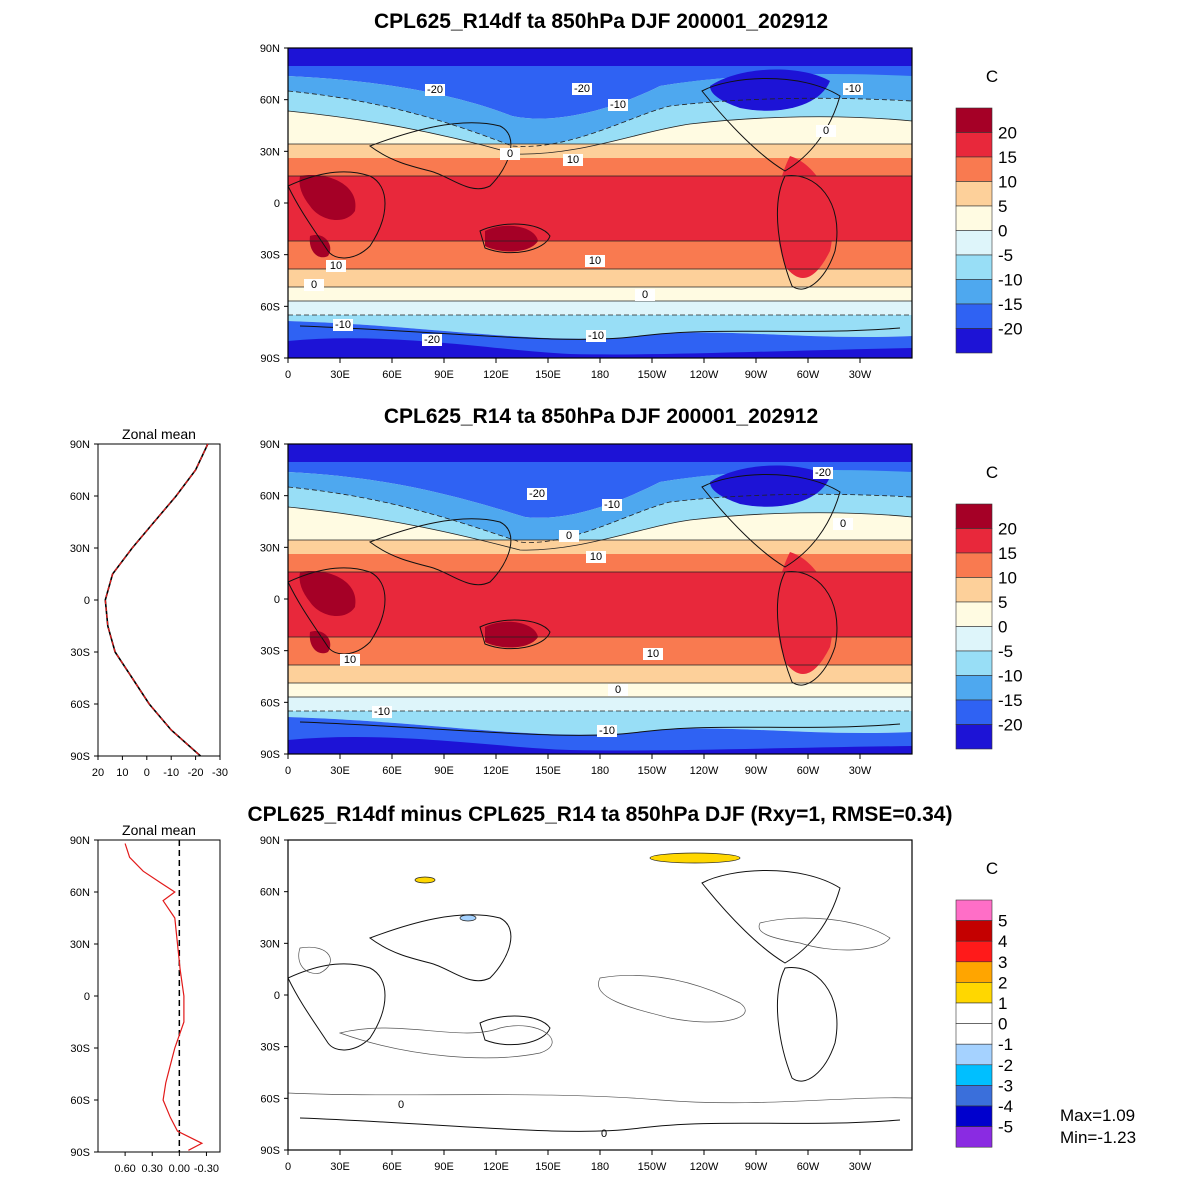 The width and height of the screenshot is (1200, 1200). I want to click on middle-lon-tick-label: 150E, so click(548, 771).